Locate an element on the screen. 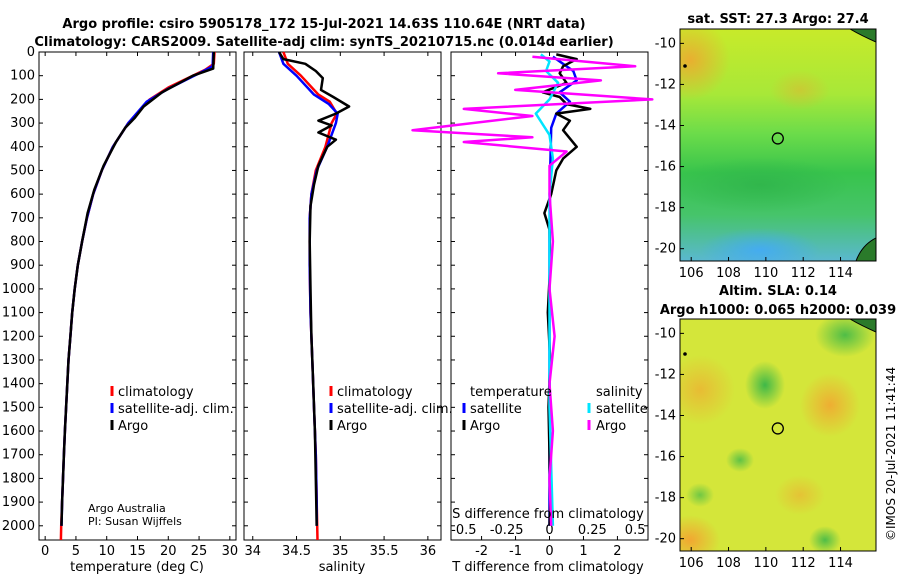 This screenshot has height=580, width=900. sla-map-title: Altim. SLA: 0.14 is located at coordinates (778, 291).